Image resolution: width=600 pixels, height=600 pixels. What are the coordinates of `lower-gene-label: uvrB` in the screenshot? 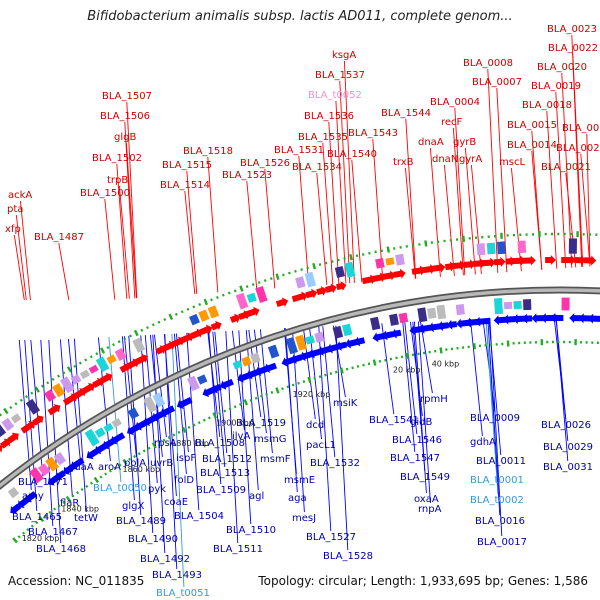 It's located at (161, 463).